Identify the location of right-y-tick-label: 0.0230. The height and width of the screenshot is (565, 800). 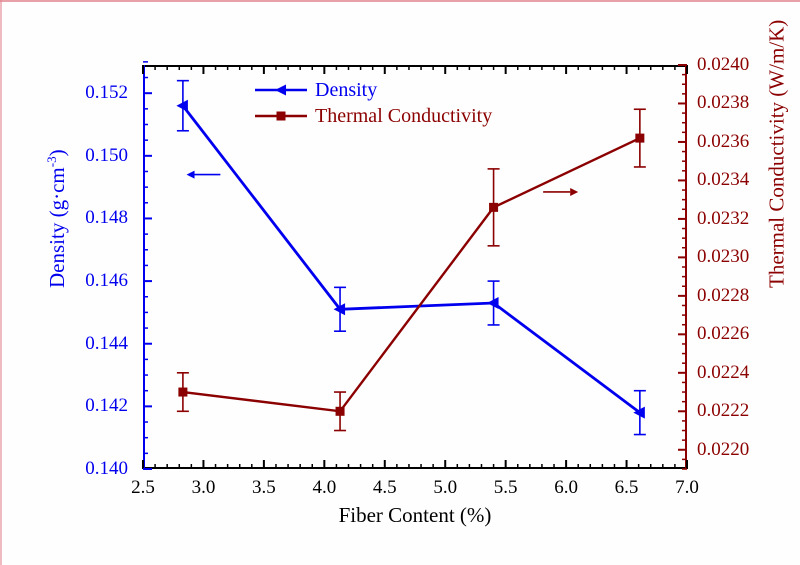
(723, 257).